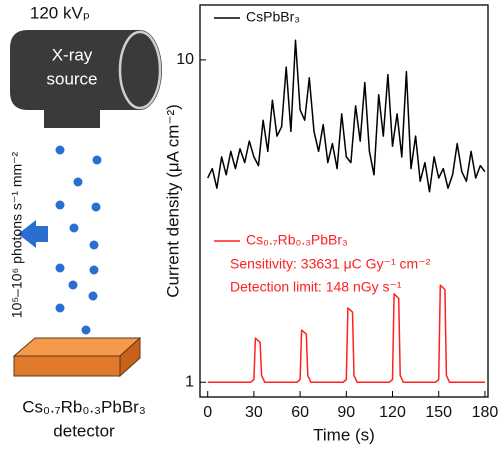  I want to click on detector-label: detector, so click(84, 430).